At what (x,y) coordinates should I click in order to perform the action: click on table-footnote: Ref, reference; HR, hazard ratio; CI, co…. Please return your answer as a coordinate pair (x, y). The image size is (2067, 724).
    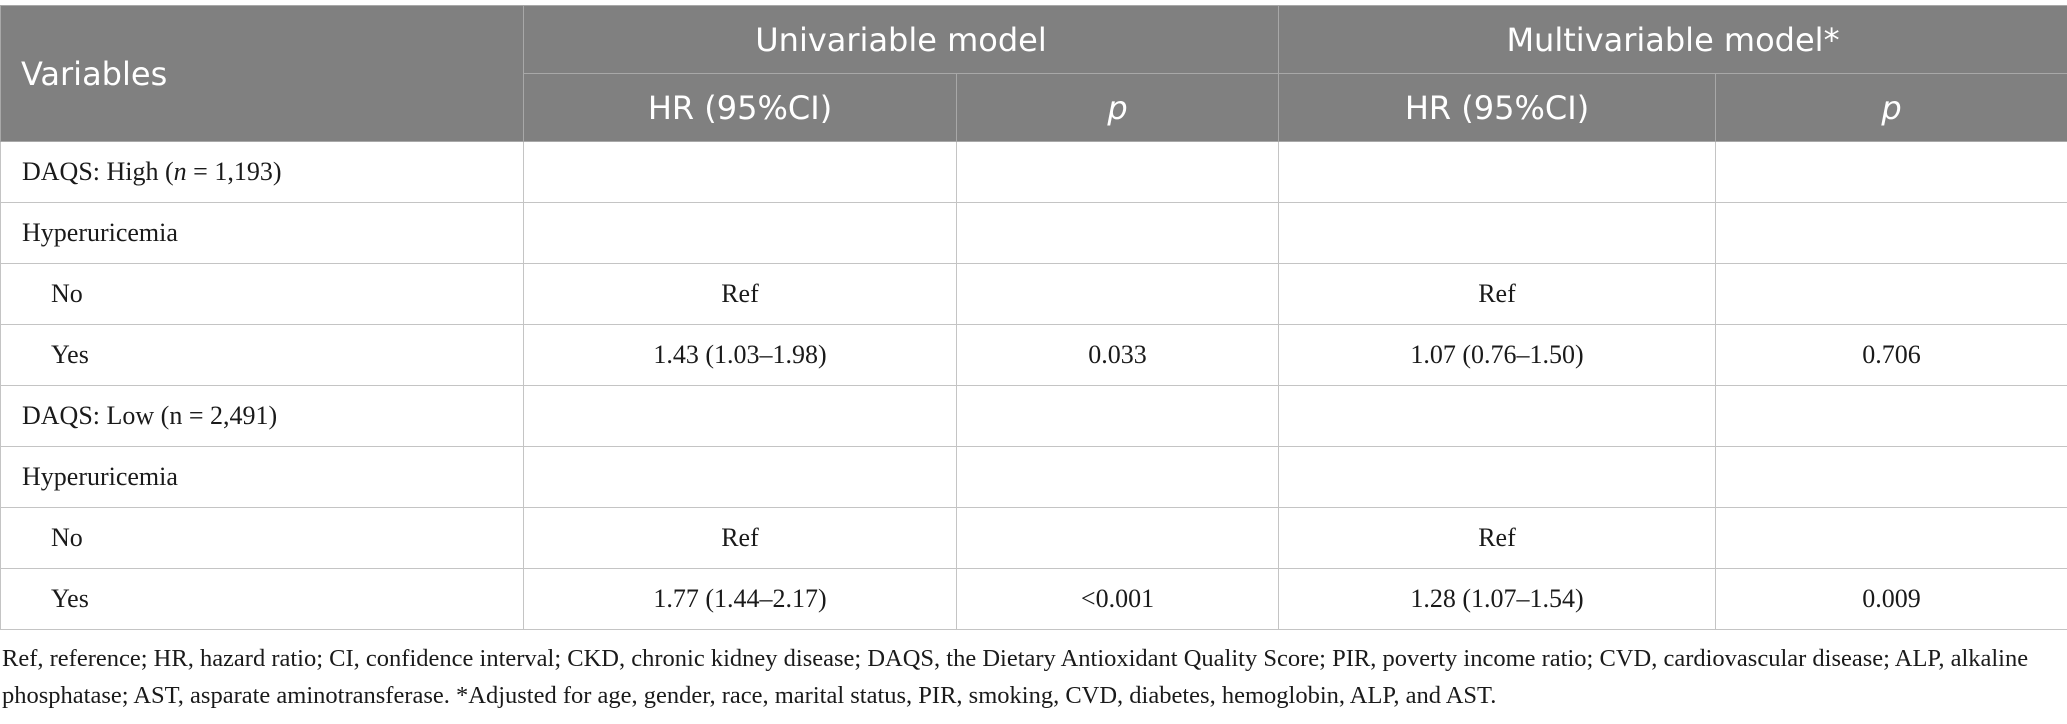
    Looking at the image, I should click on (1015, 677).